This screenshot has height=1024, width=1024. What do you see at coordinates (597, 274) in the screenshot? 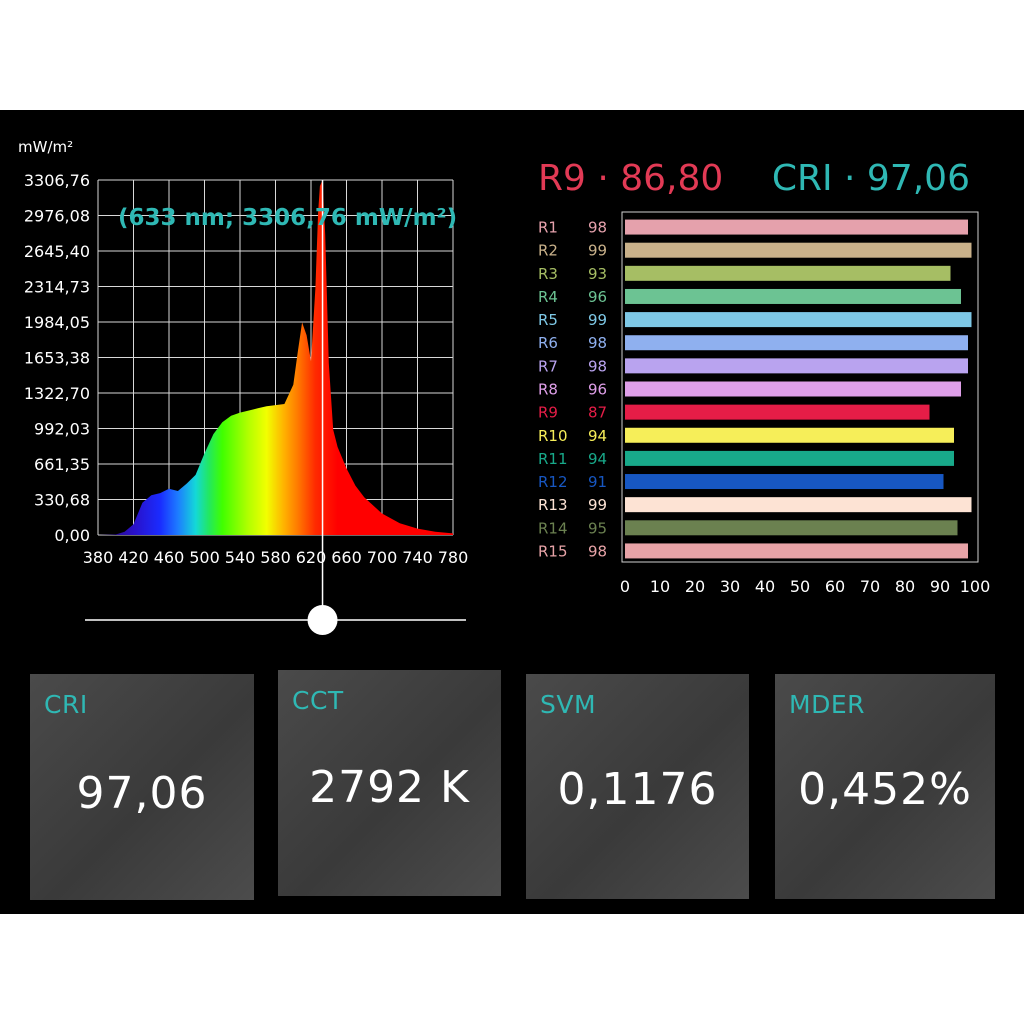
I see `cri-value-label: 93` at bounding box center [597, 274].